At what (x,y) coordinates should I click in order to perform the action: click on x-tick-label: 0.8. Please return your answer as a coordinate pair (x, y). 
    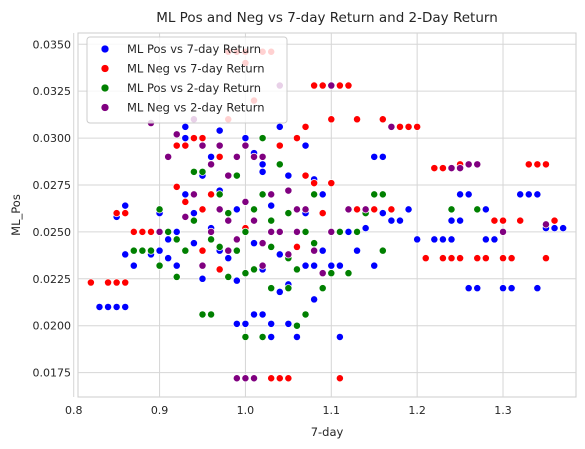
    Looking at the image, I should click on (74, 410).